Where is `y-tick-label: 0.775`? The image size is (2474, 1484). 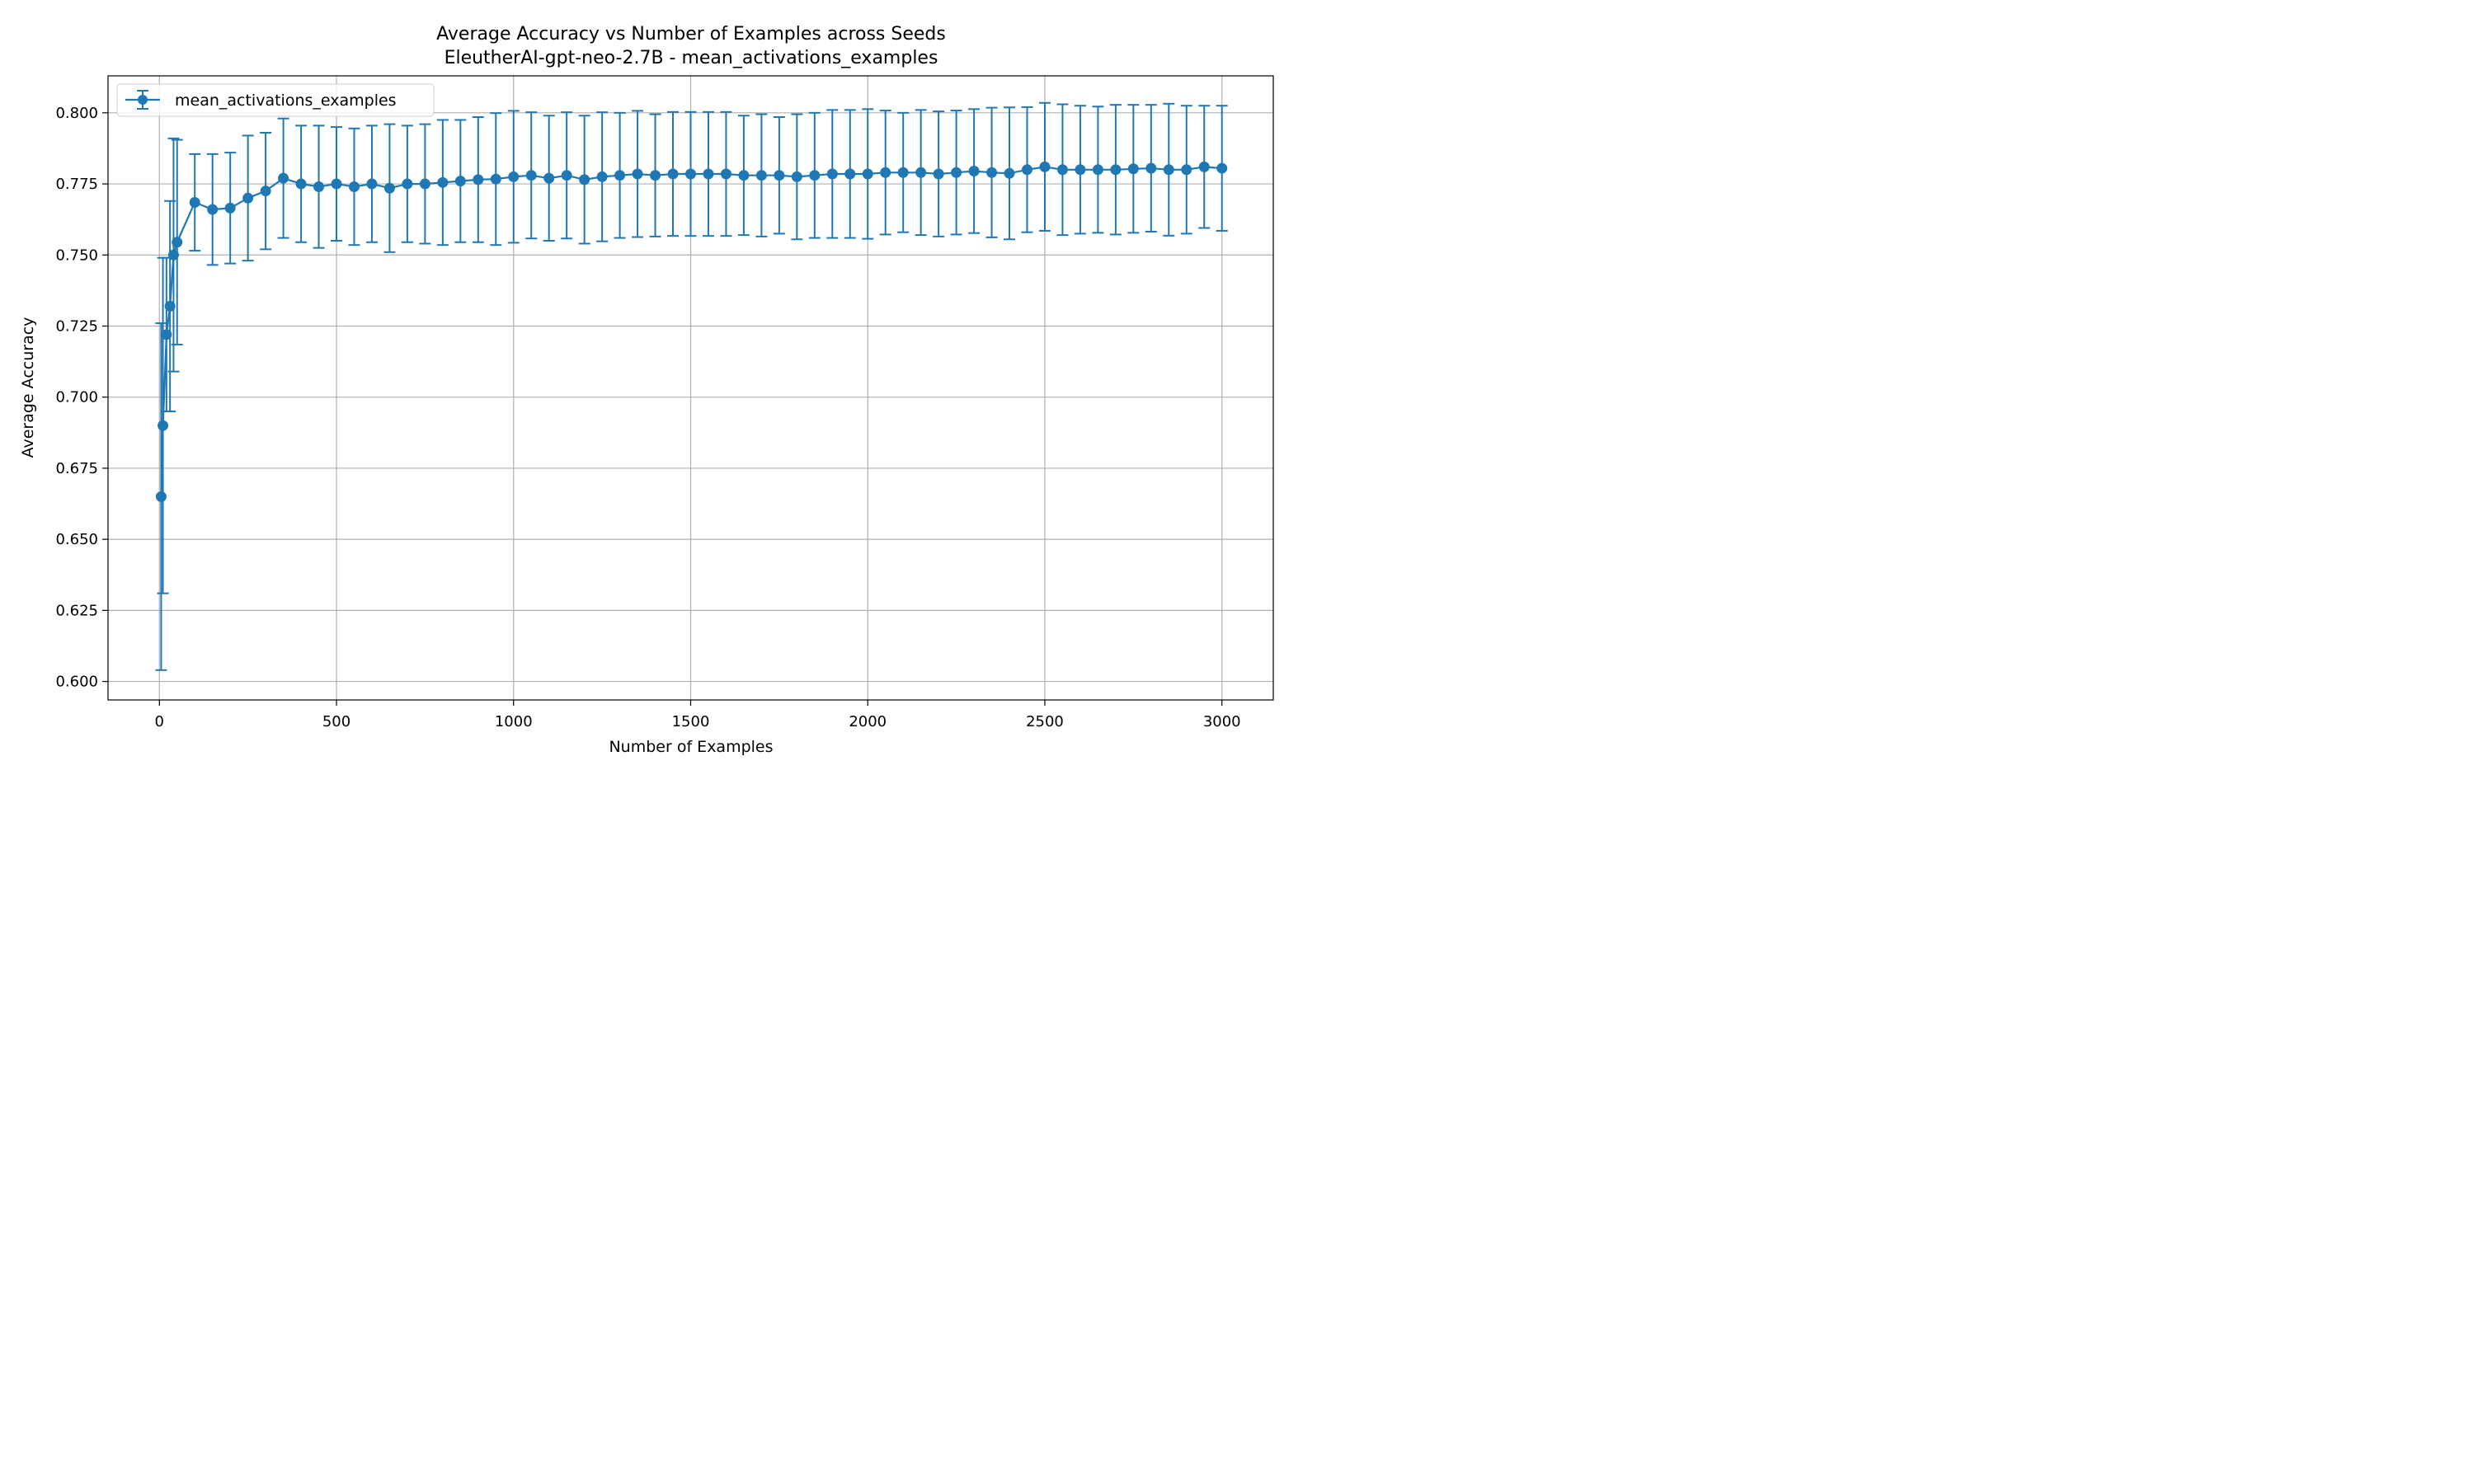 y-tick-label: 0.775 is located at coordinates (76, 184).